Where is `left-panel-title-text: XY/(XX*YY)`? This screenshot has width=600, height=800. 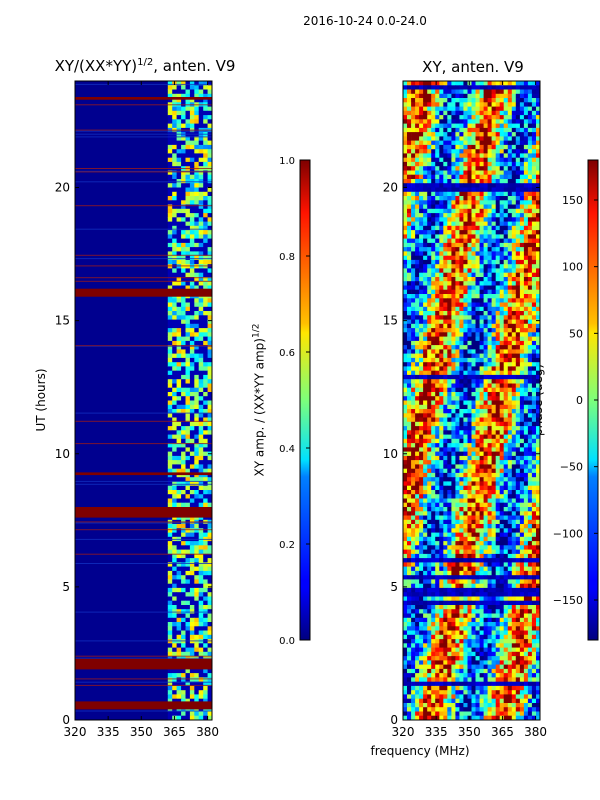 left-panel-title-text: XY/(XX*YY) is located at coordinates (96, 66).